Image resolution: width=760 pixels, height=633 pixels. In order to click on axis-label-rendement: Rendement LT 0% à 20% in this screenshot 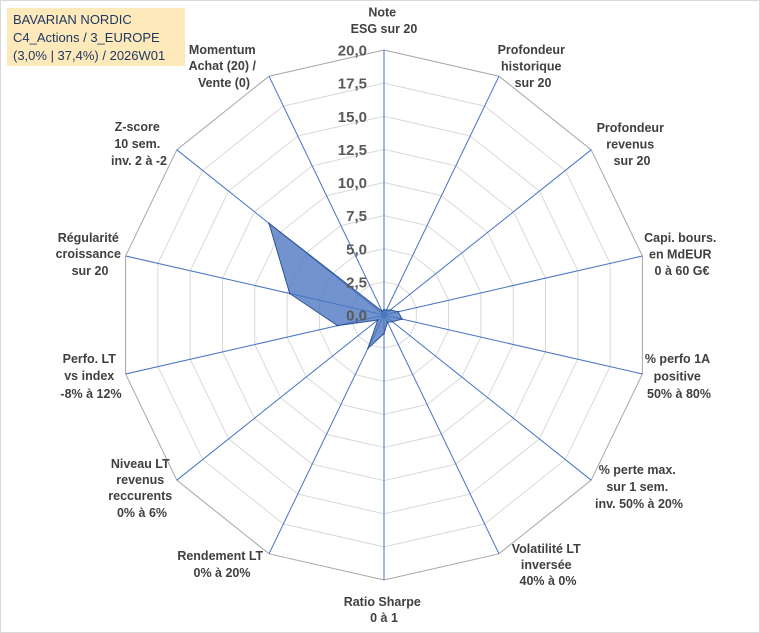, I will do `click(221, 564)`.